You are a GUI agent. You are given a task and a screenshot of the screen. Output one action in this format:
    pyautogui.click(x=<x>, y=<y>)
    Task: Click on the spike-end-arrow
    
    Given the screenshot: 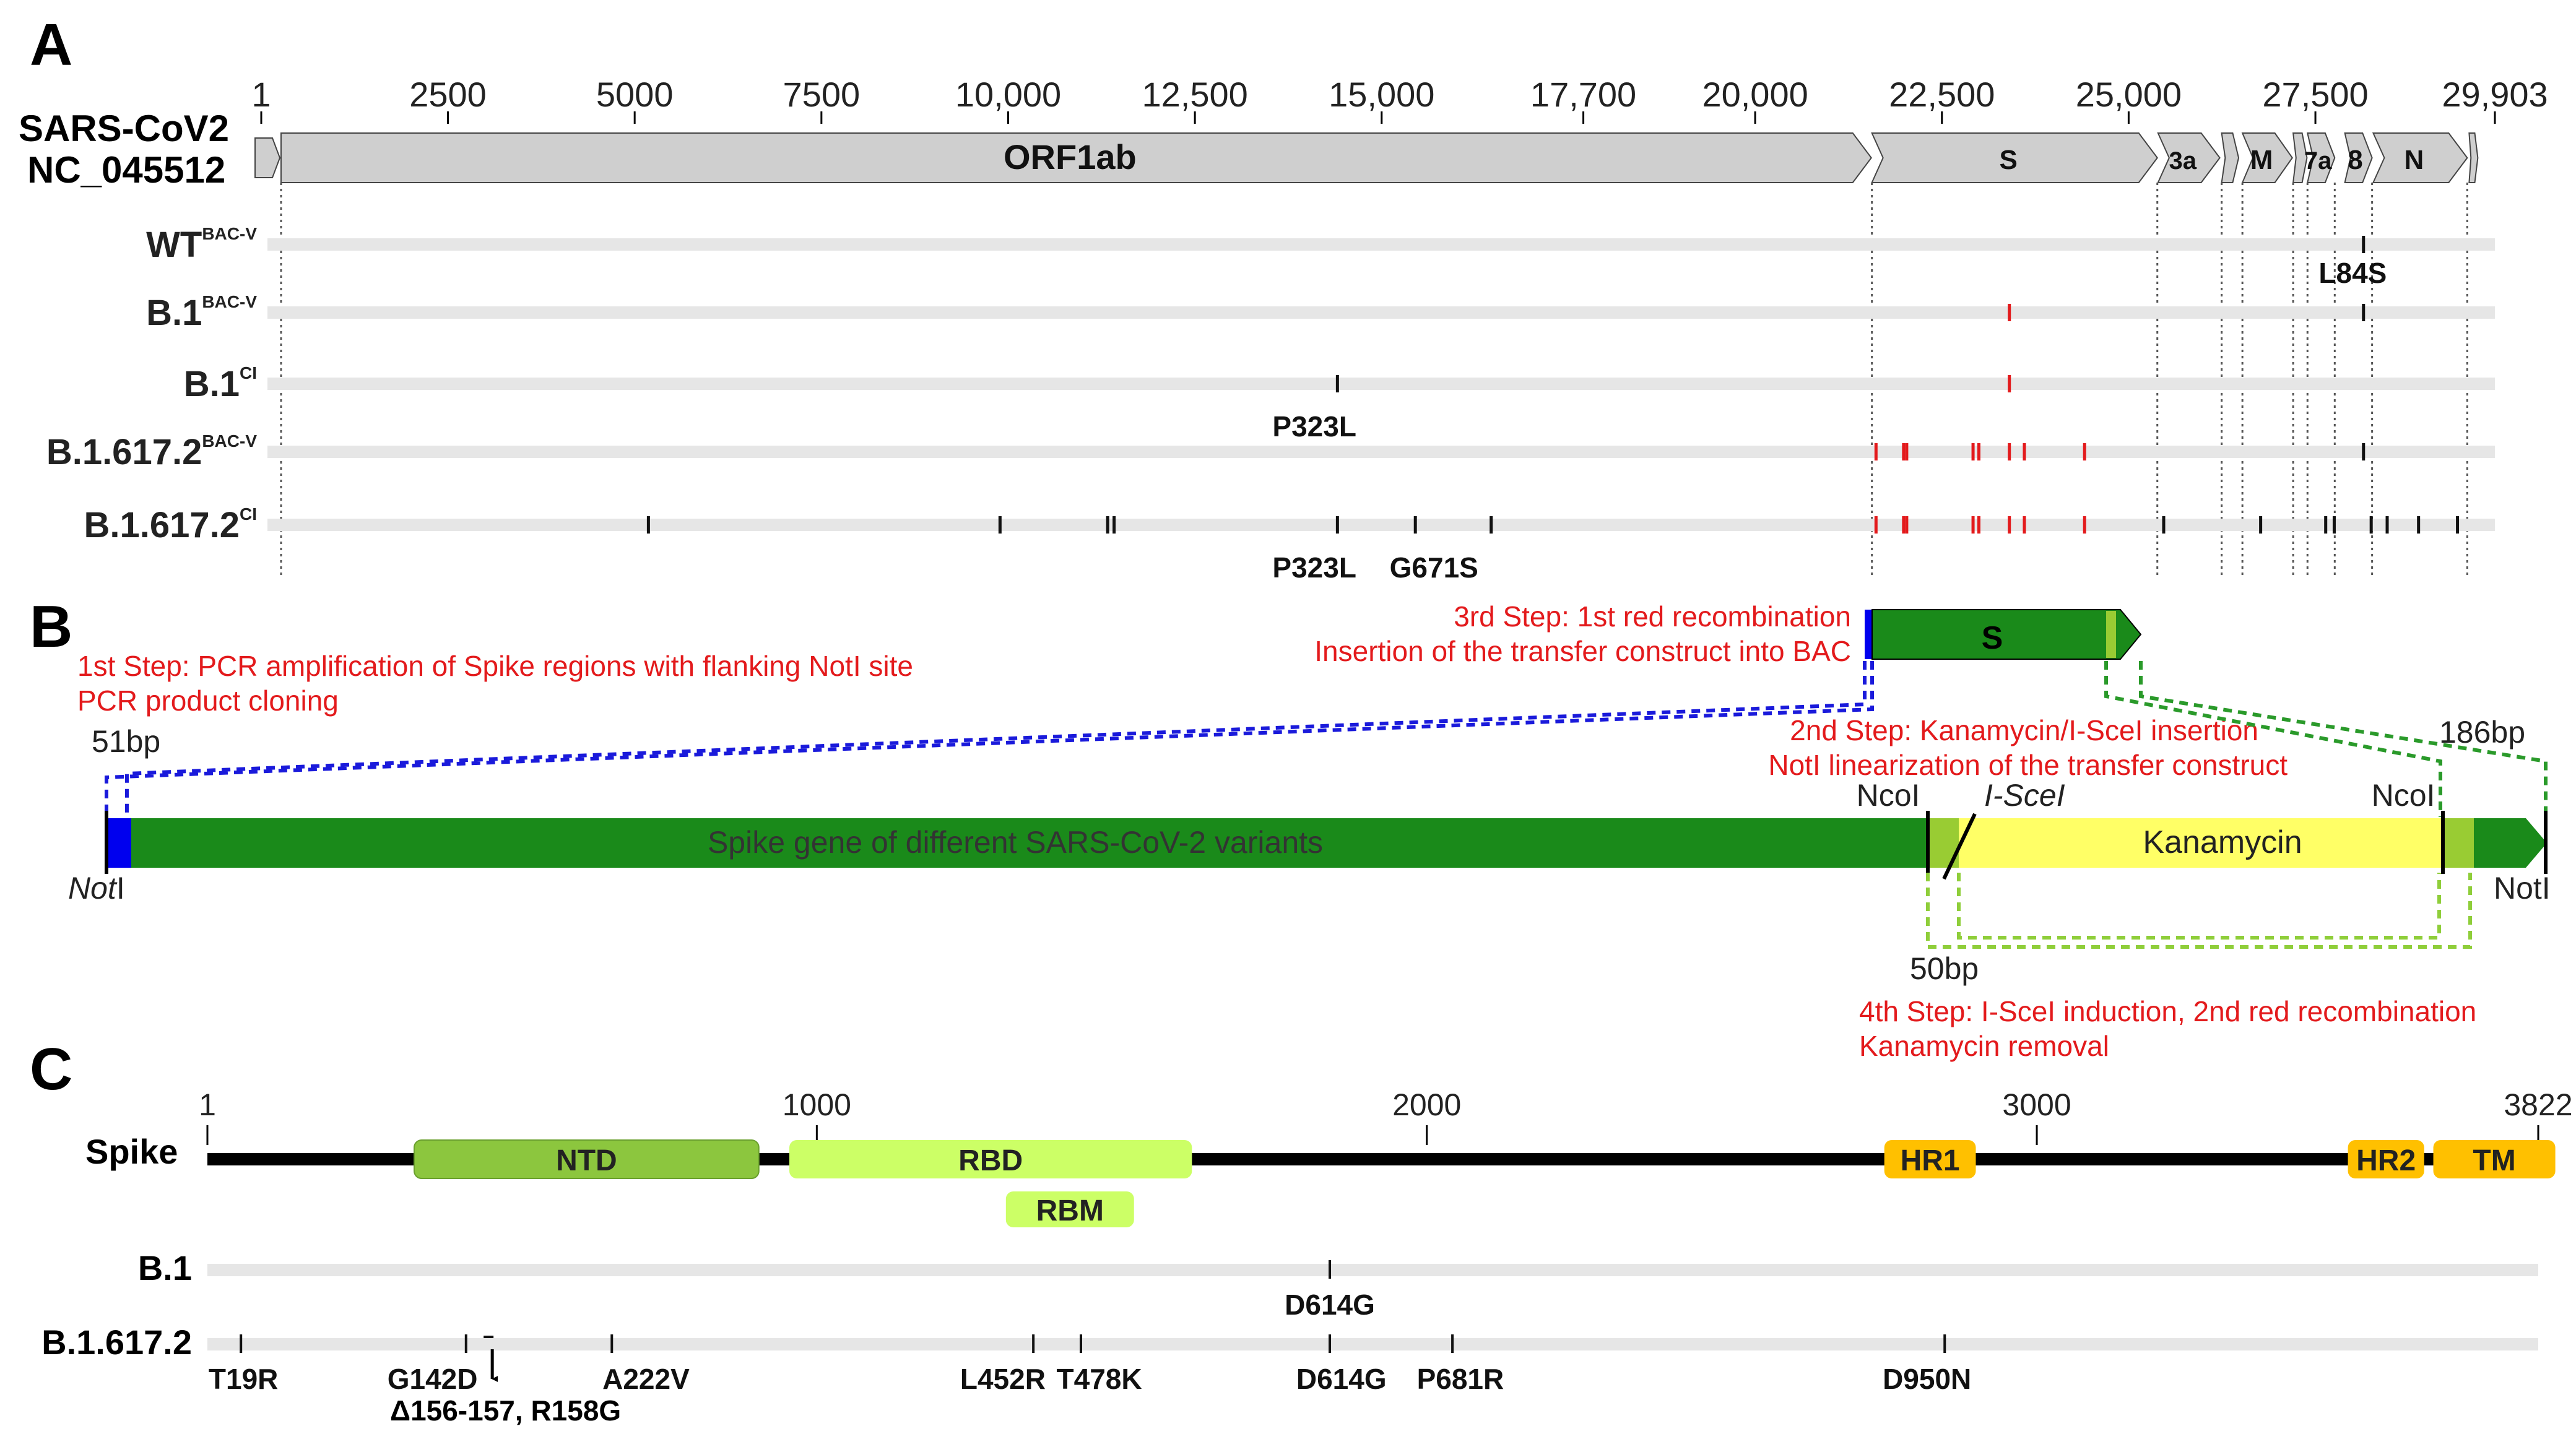 What is the action you would take?
    pyautogui.click(x=2510, y=843)
    